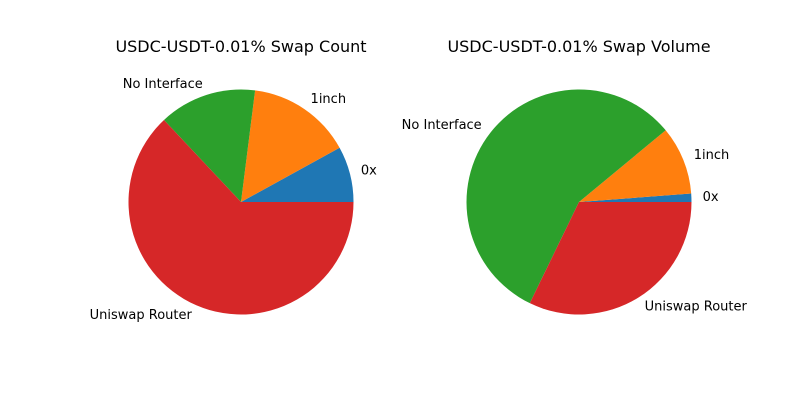  I want to click on chart-title-swap-count: USDC-USDT-0.01% Swap Count, so click(240, 46).